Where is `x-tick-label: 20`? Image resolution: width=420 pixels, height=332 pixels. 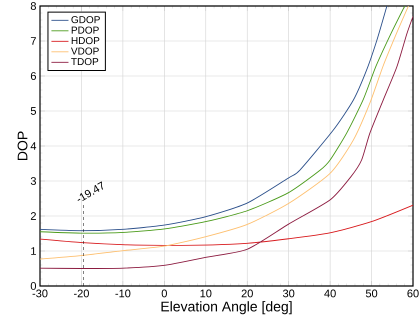 x-tick-label: 20 is located at coordinates (247, 294).